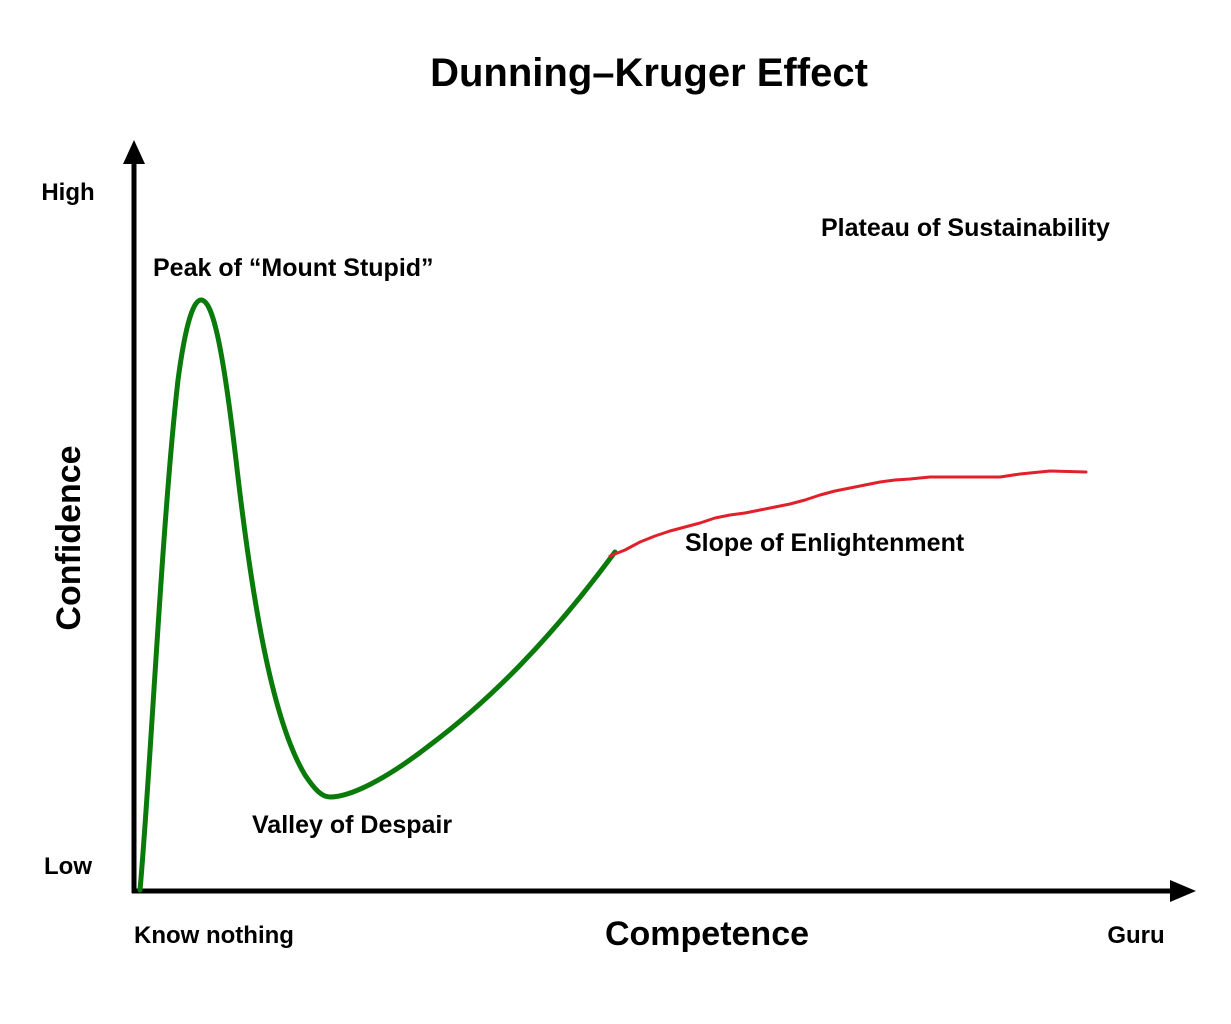 The width and height of the screenshot is (1231, 1024). Describe the element at coordinates (707, 934) in the screenshot. I see `x-axis-title: Competence` at that location.